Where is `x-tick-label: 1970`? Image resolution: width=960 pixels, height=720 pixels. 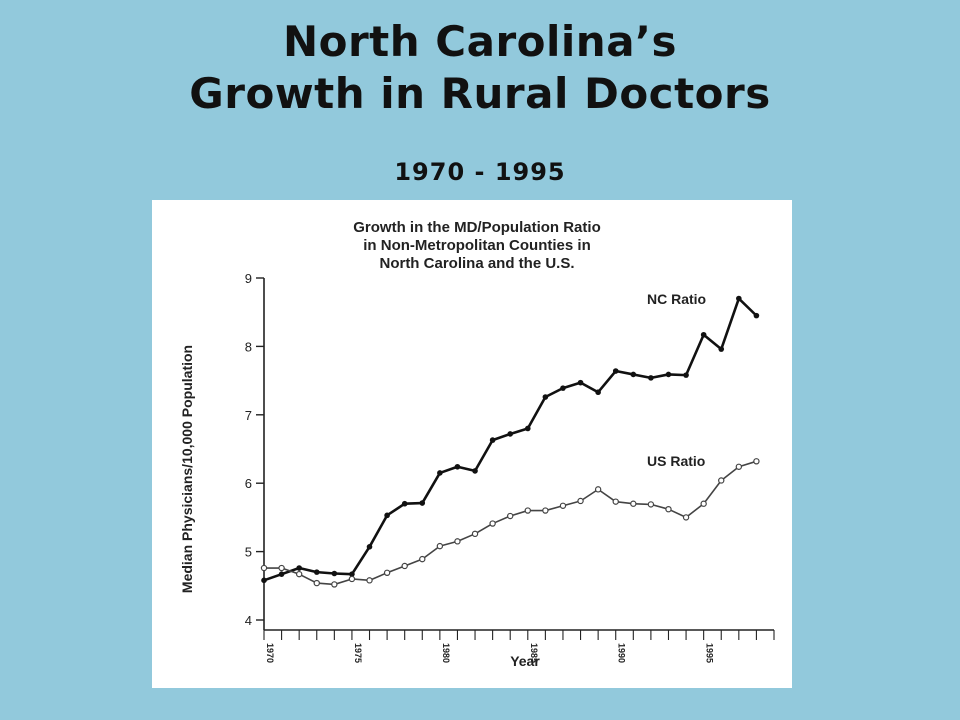
x-tick-label: 1970 is located at coordinates (270, 653).